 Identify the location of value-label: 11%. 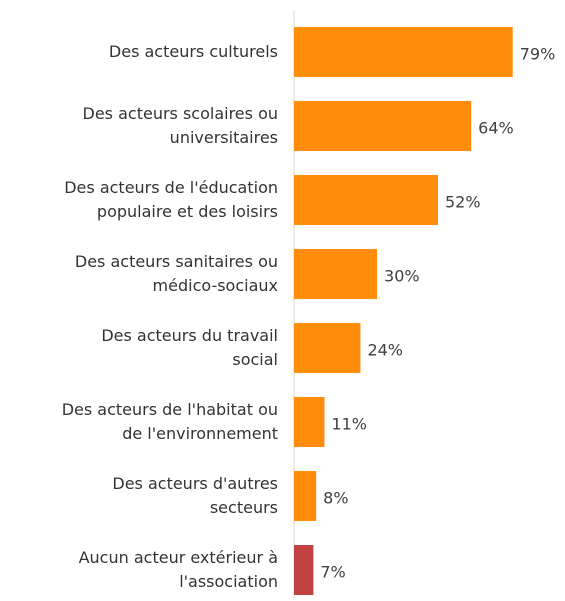
(349, 424).